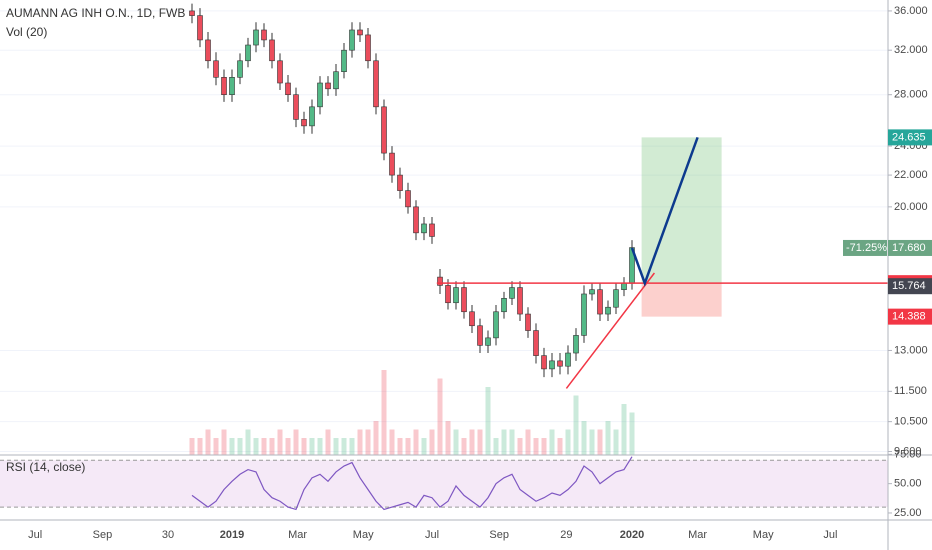  Describe the element at coordinates (911, 11) in the screenshot. I see `y-tick-label: 36.000` at that location.